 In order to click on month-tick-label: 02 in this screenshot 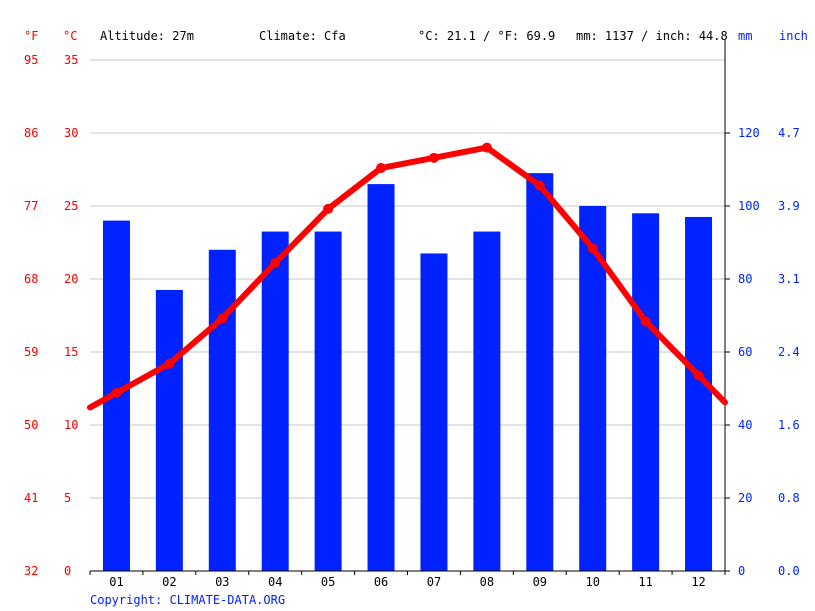, I will do `click(169, 582)`.